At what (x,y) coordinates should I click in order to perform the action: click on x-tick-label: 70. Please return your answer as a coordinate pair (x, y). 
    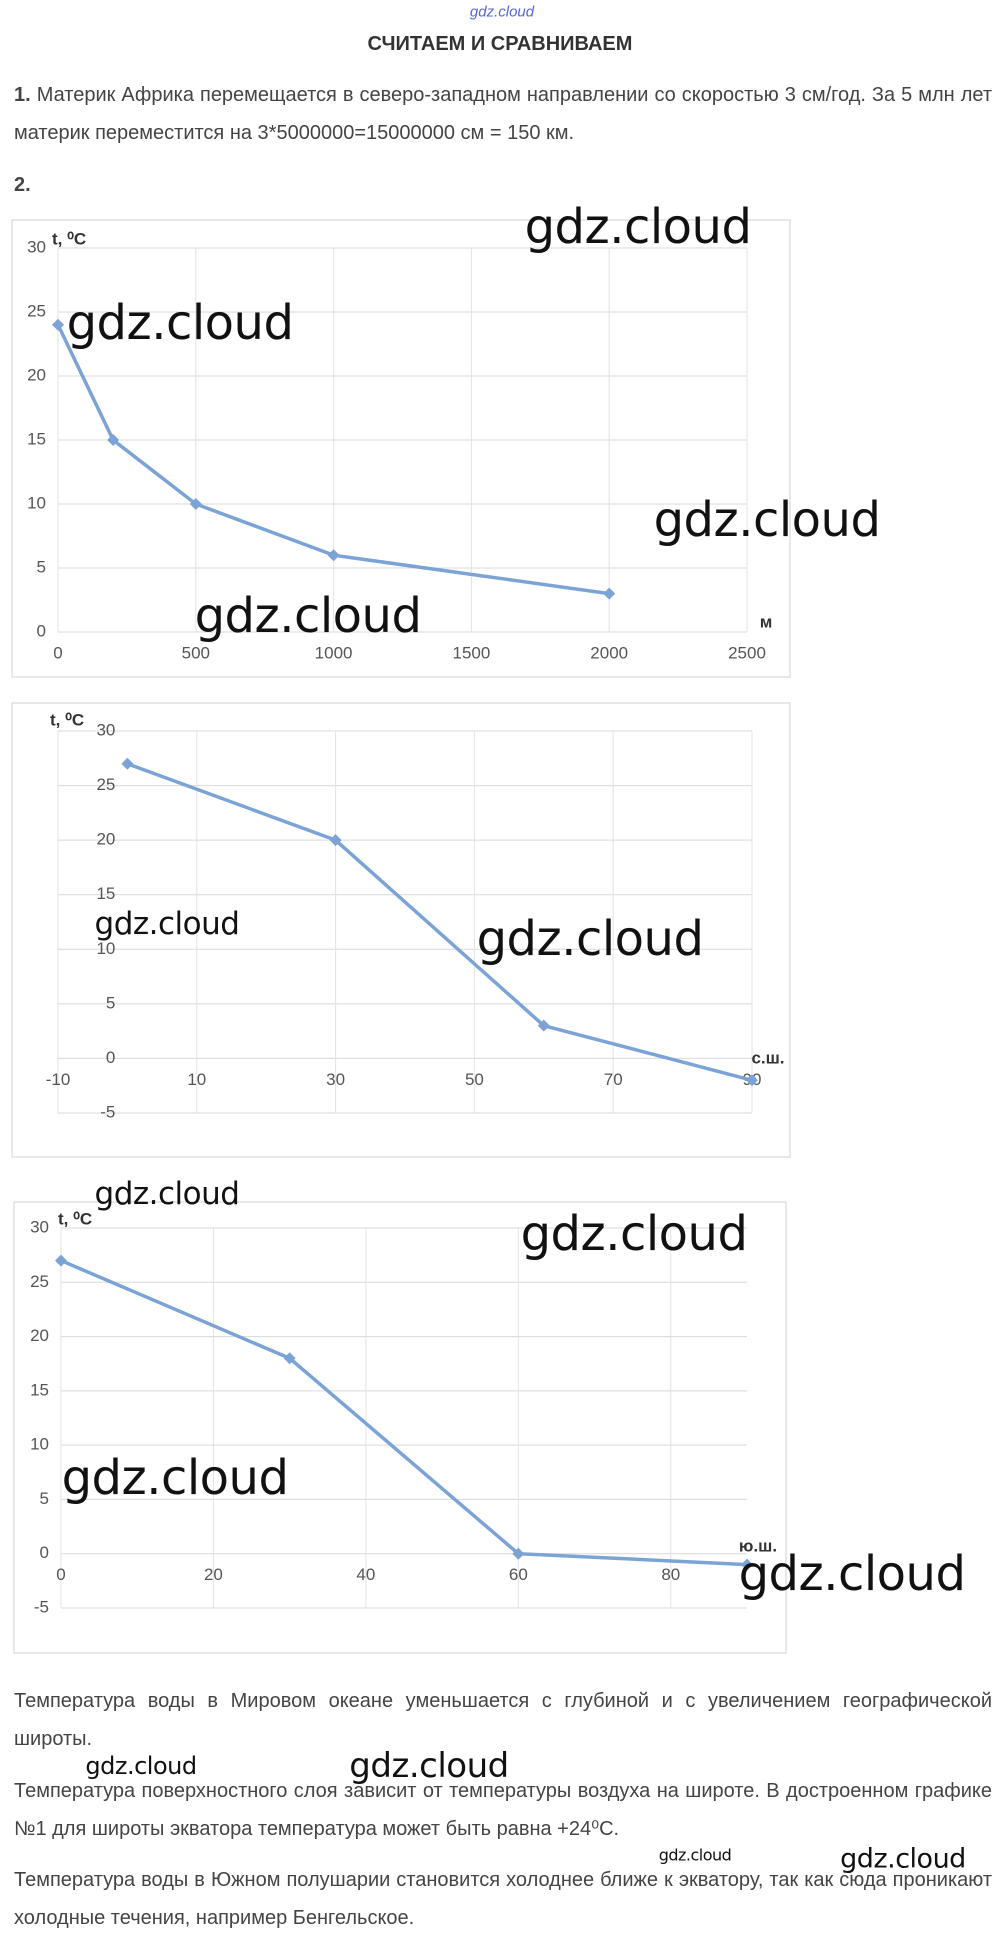
    Looking at the image, I should click on (613, 1079).